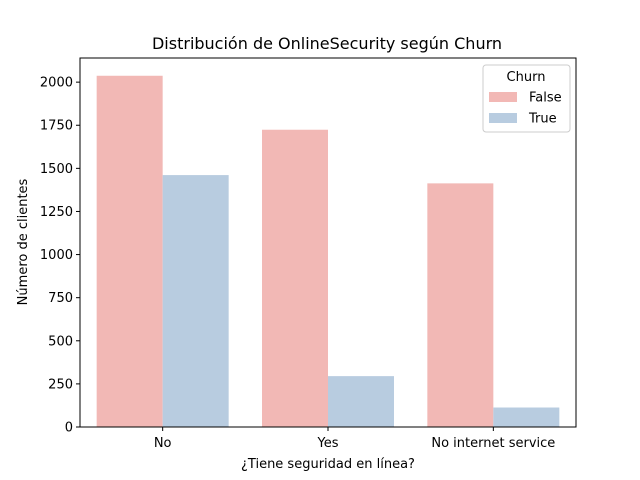 This screenshot has height=480, width=640. What do you see at coordinates (60, 384) in the screenshot?
I see `y-tick-label: 250` at bounding box center [60, 384].